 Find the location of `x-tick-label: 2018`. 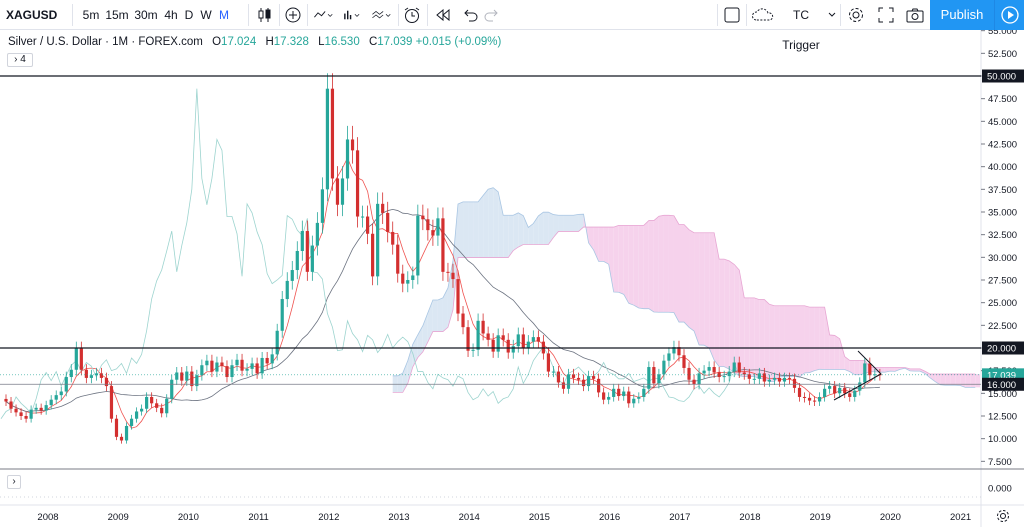

x-tick-label: 2018 is located at coordinates (749, 517).